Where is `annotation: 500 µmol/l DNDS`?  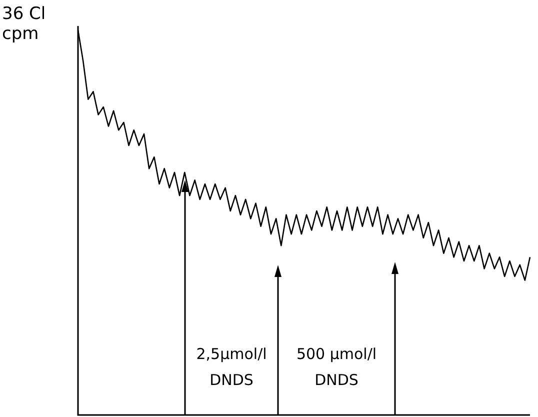
annotation: 500 µmol/l DNDS is located at coordinates (336, 366).